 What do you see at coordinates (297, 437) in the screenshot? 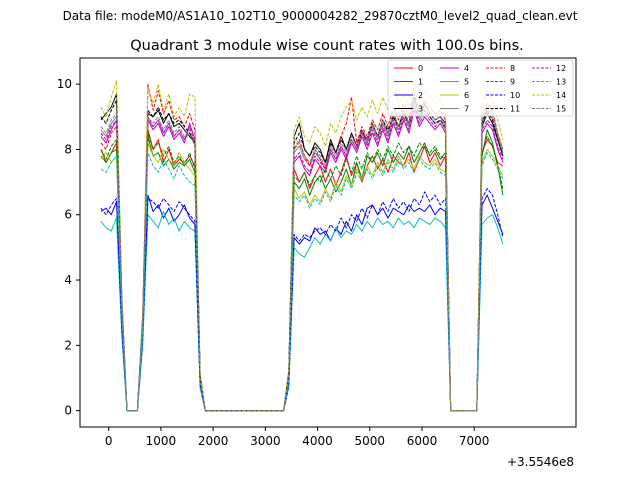
I see `x-axis: 0 1000 2000 3000 4000 5000 6000 7000` at bounding box center [297, 437].